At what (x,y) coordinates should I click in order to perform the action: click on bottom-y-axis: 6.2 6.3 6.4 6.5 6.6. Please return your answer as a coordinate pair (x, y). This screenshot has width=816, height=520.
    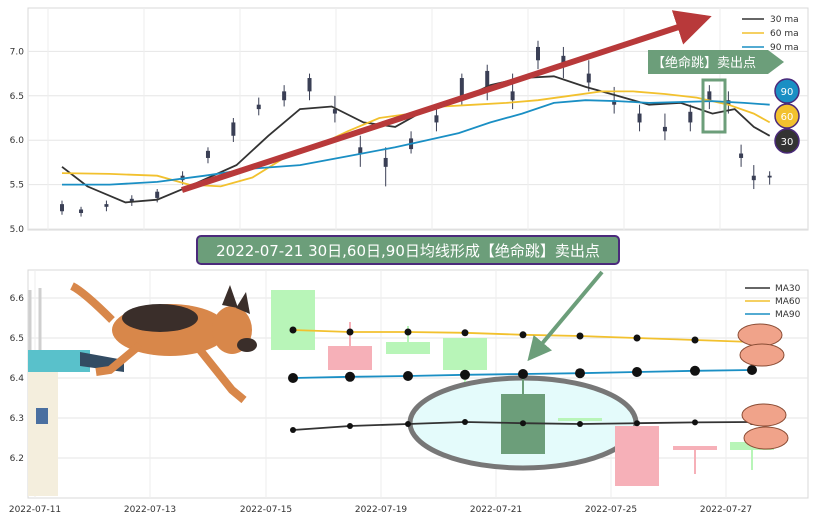
    Looking at the image, I should click on (17, 379).